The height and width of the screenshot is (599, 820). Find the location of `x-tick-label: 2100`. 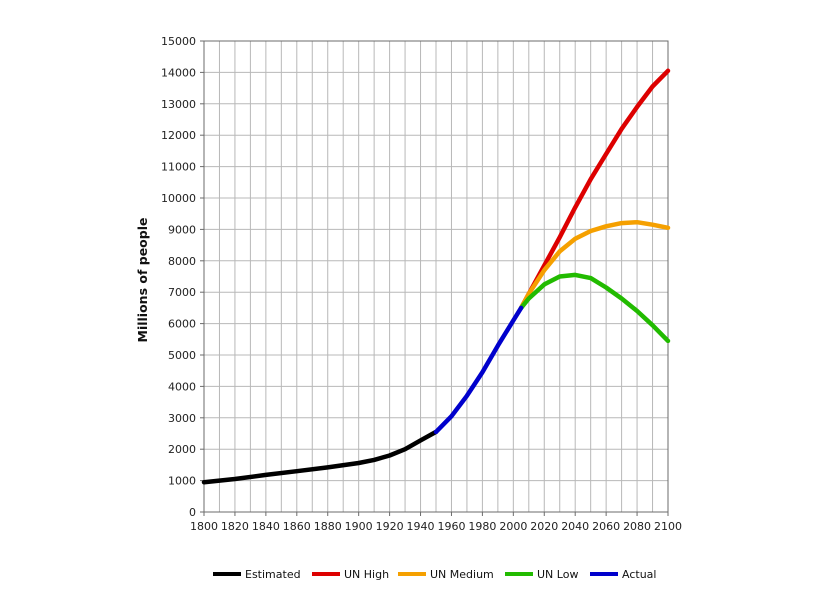

x-tick-label: 2100 is located at coordinates (668, 526).